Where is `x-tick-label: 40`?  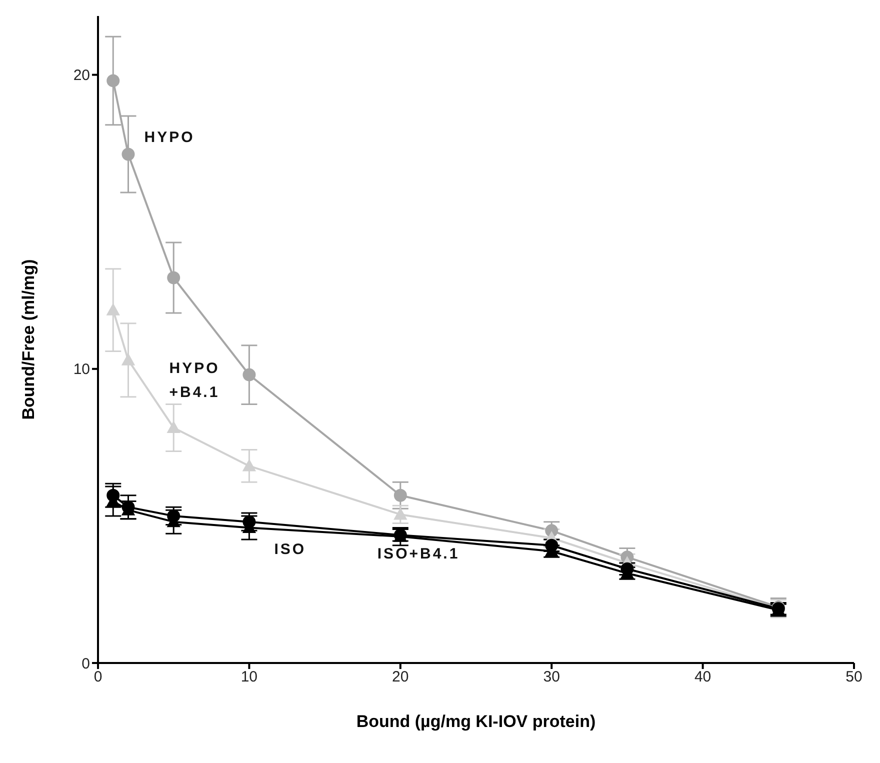
x-tick-label: 40 is located at coordinates (703, 677).